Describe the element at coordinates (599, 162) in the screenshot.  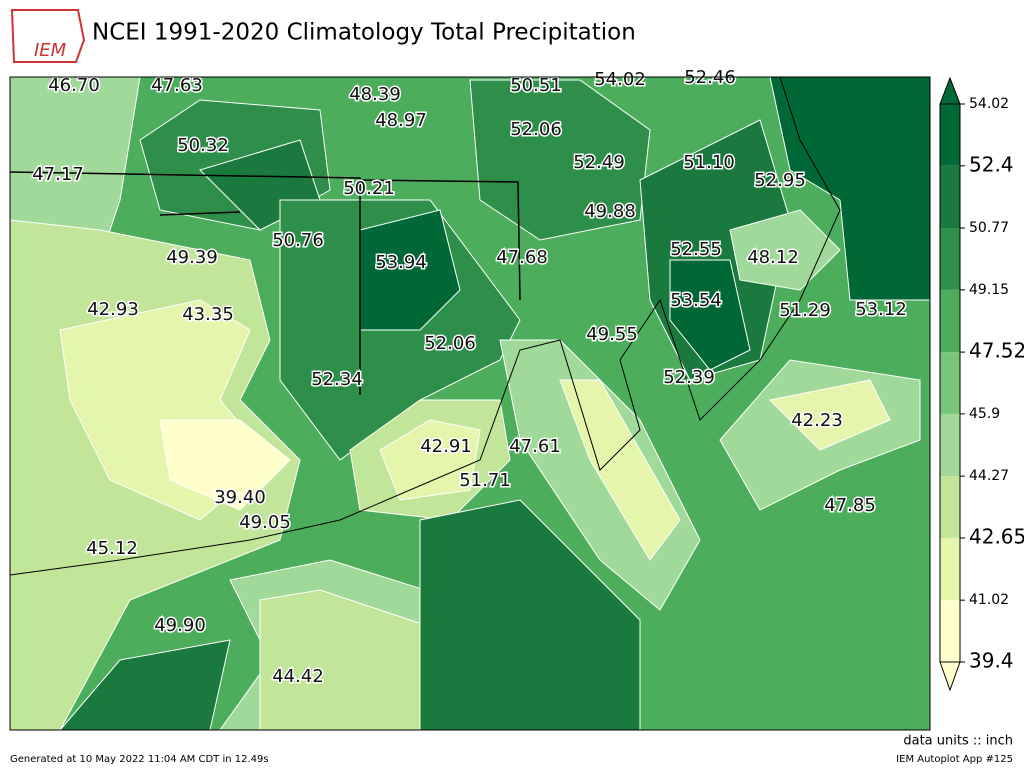
I see `station-value: 52.49` at that location.